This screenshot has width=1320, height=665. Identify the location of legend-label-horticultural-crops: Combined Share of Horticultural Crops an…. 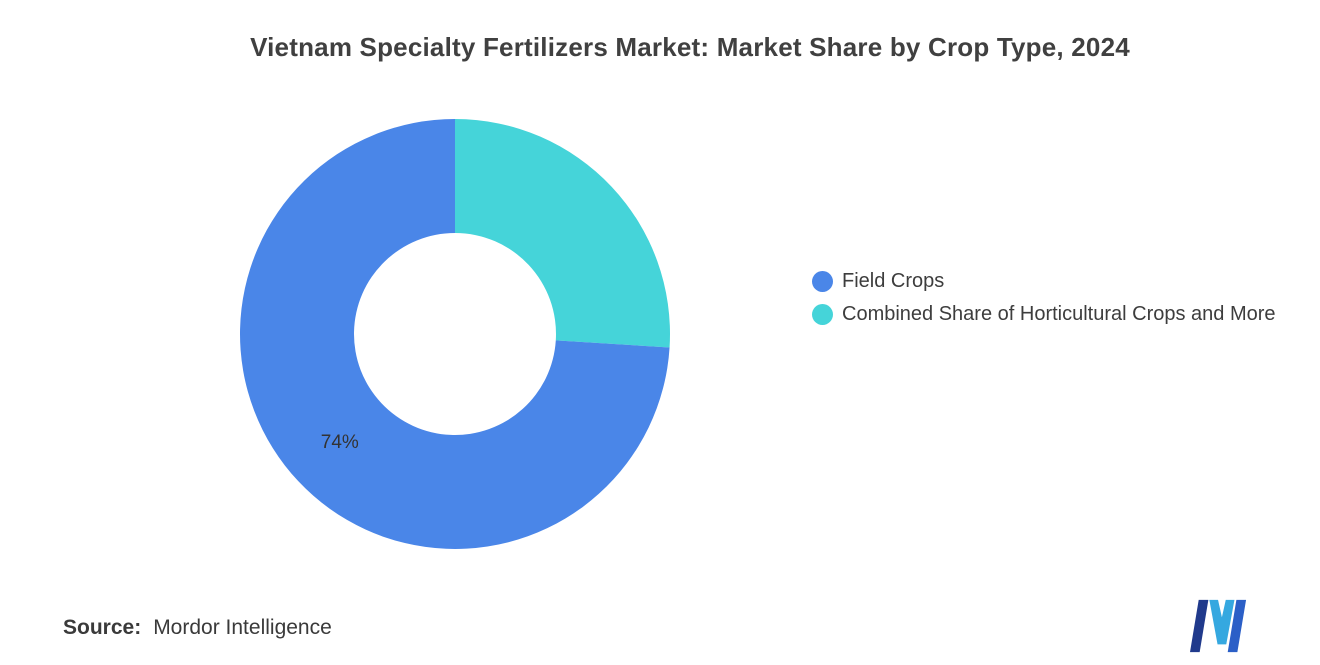
(1059, 314).